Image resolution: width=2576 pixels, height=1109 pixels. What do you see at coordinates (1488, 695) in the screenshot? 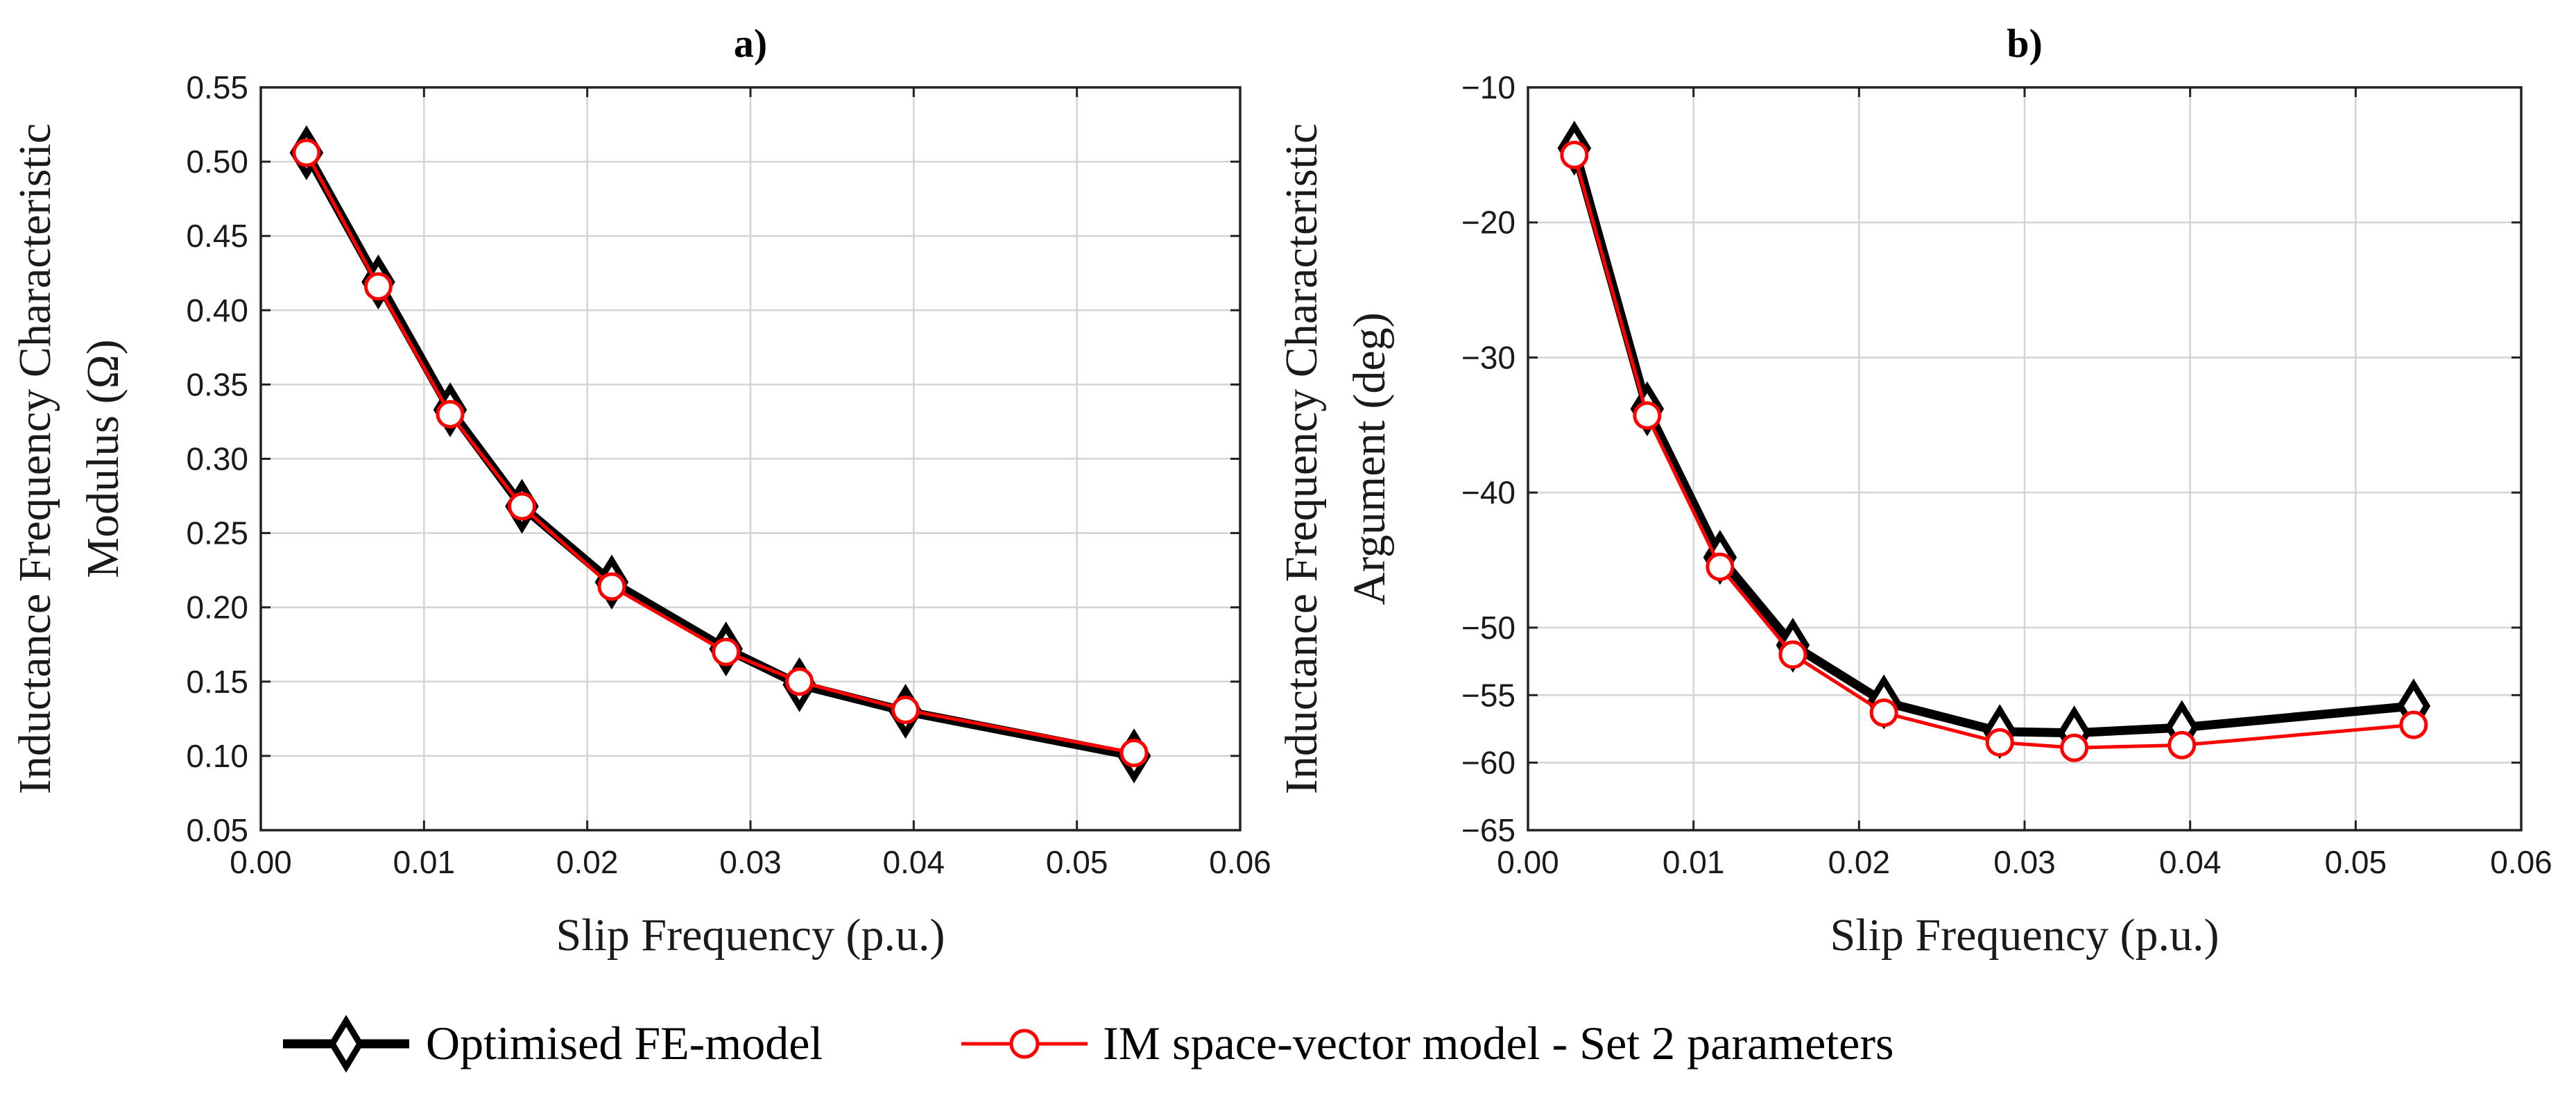
I see `y-tick-label: −55` at bounding box center [1488, 695].